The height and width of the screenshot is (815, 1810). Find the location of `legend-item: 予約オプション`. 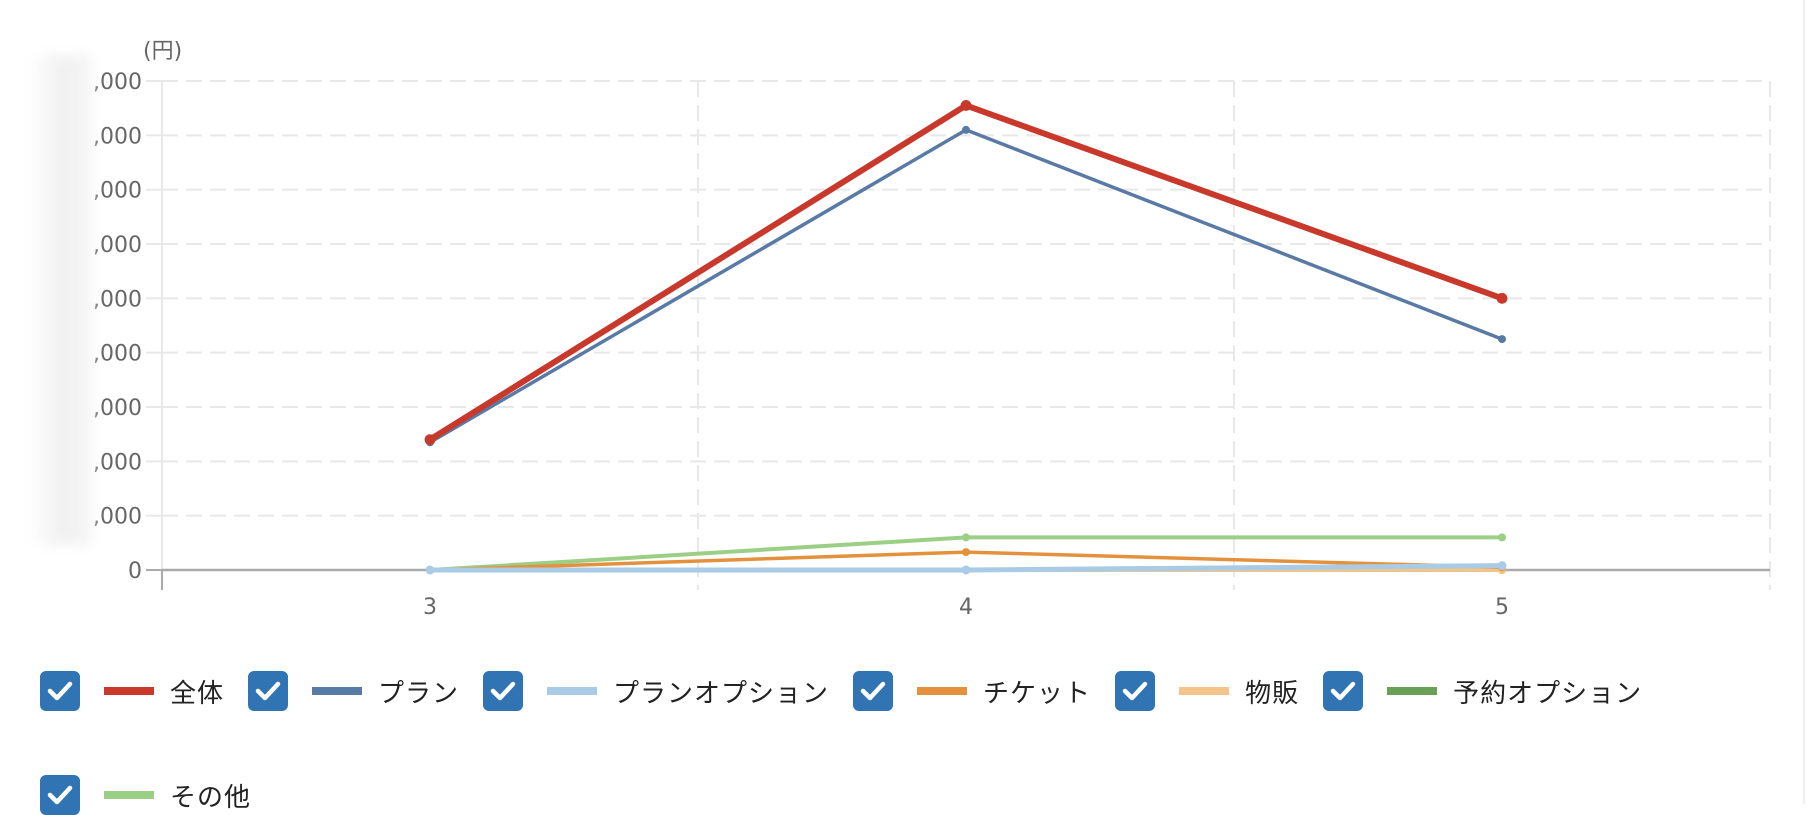

legend-item: 予約オプション is located at coordinates (1482, 691).